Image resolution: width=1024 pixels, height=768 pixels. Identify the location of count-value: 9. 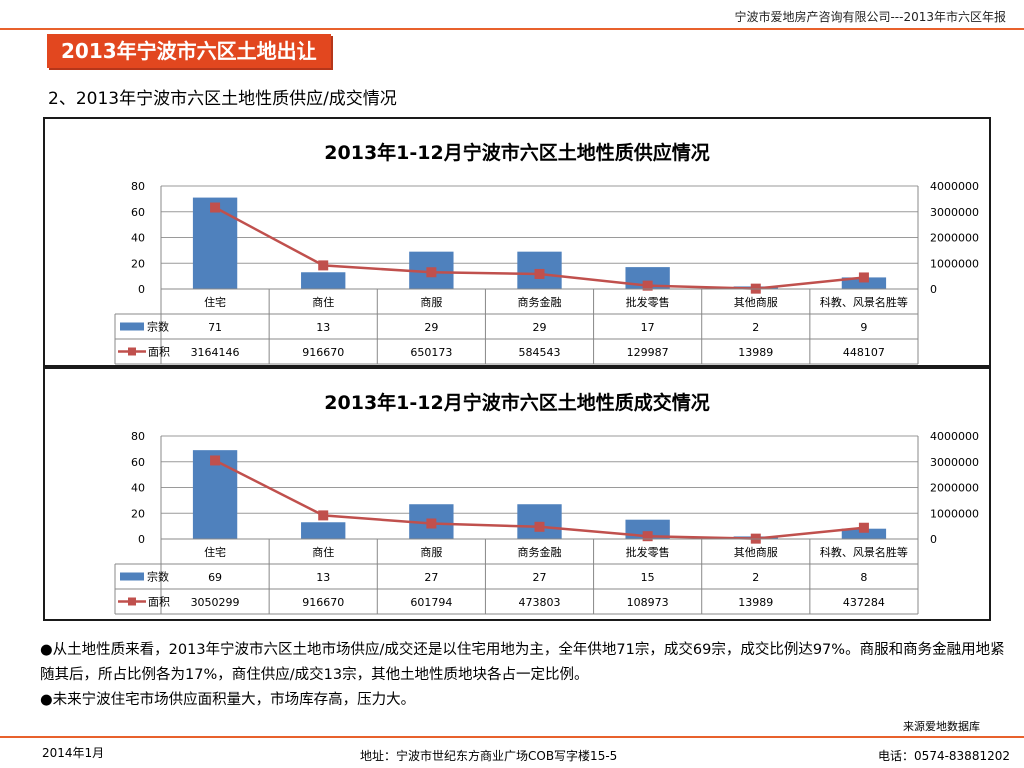
(863, 327).